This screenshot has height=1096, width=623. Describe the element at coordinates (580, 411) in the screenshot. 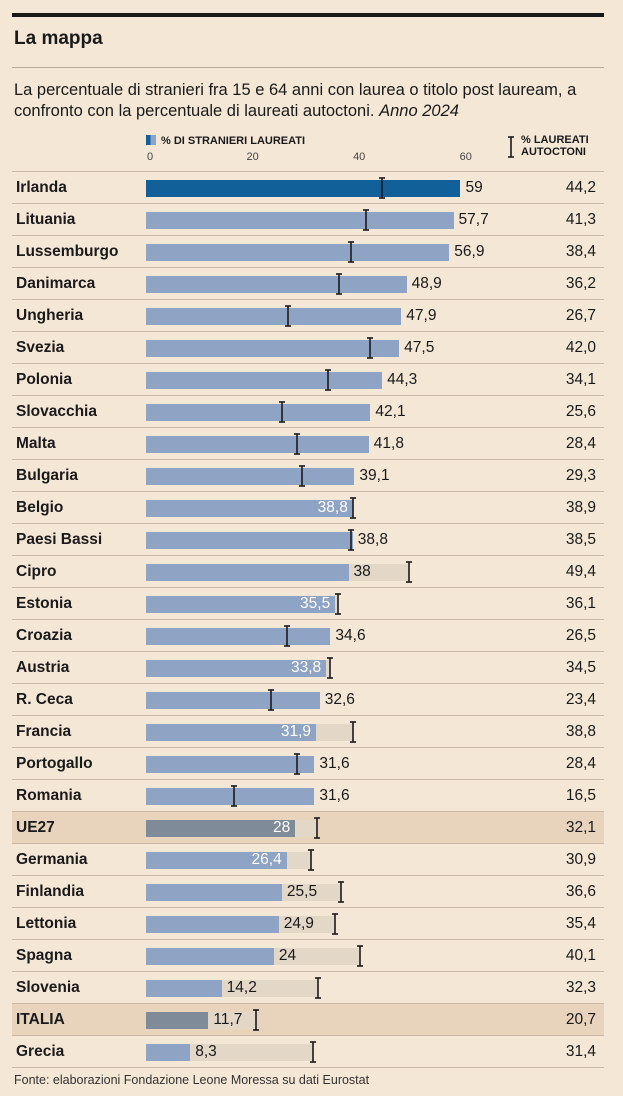

I see `native-value: 25,6` at that location.